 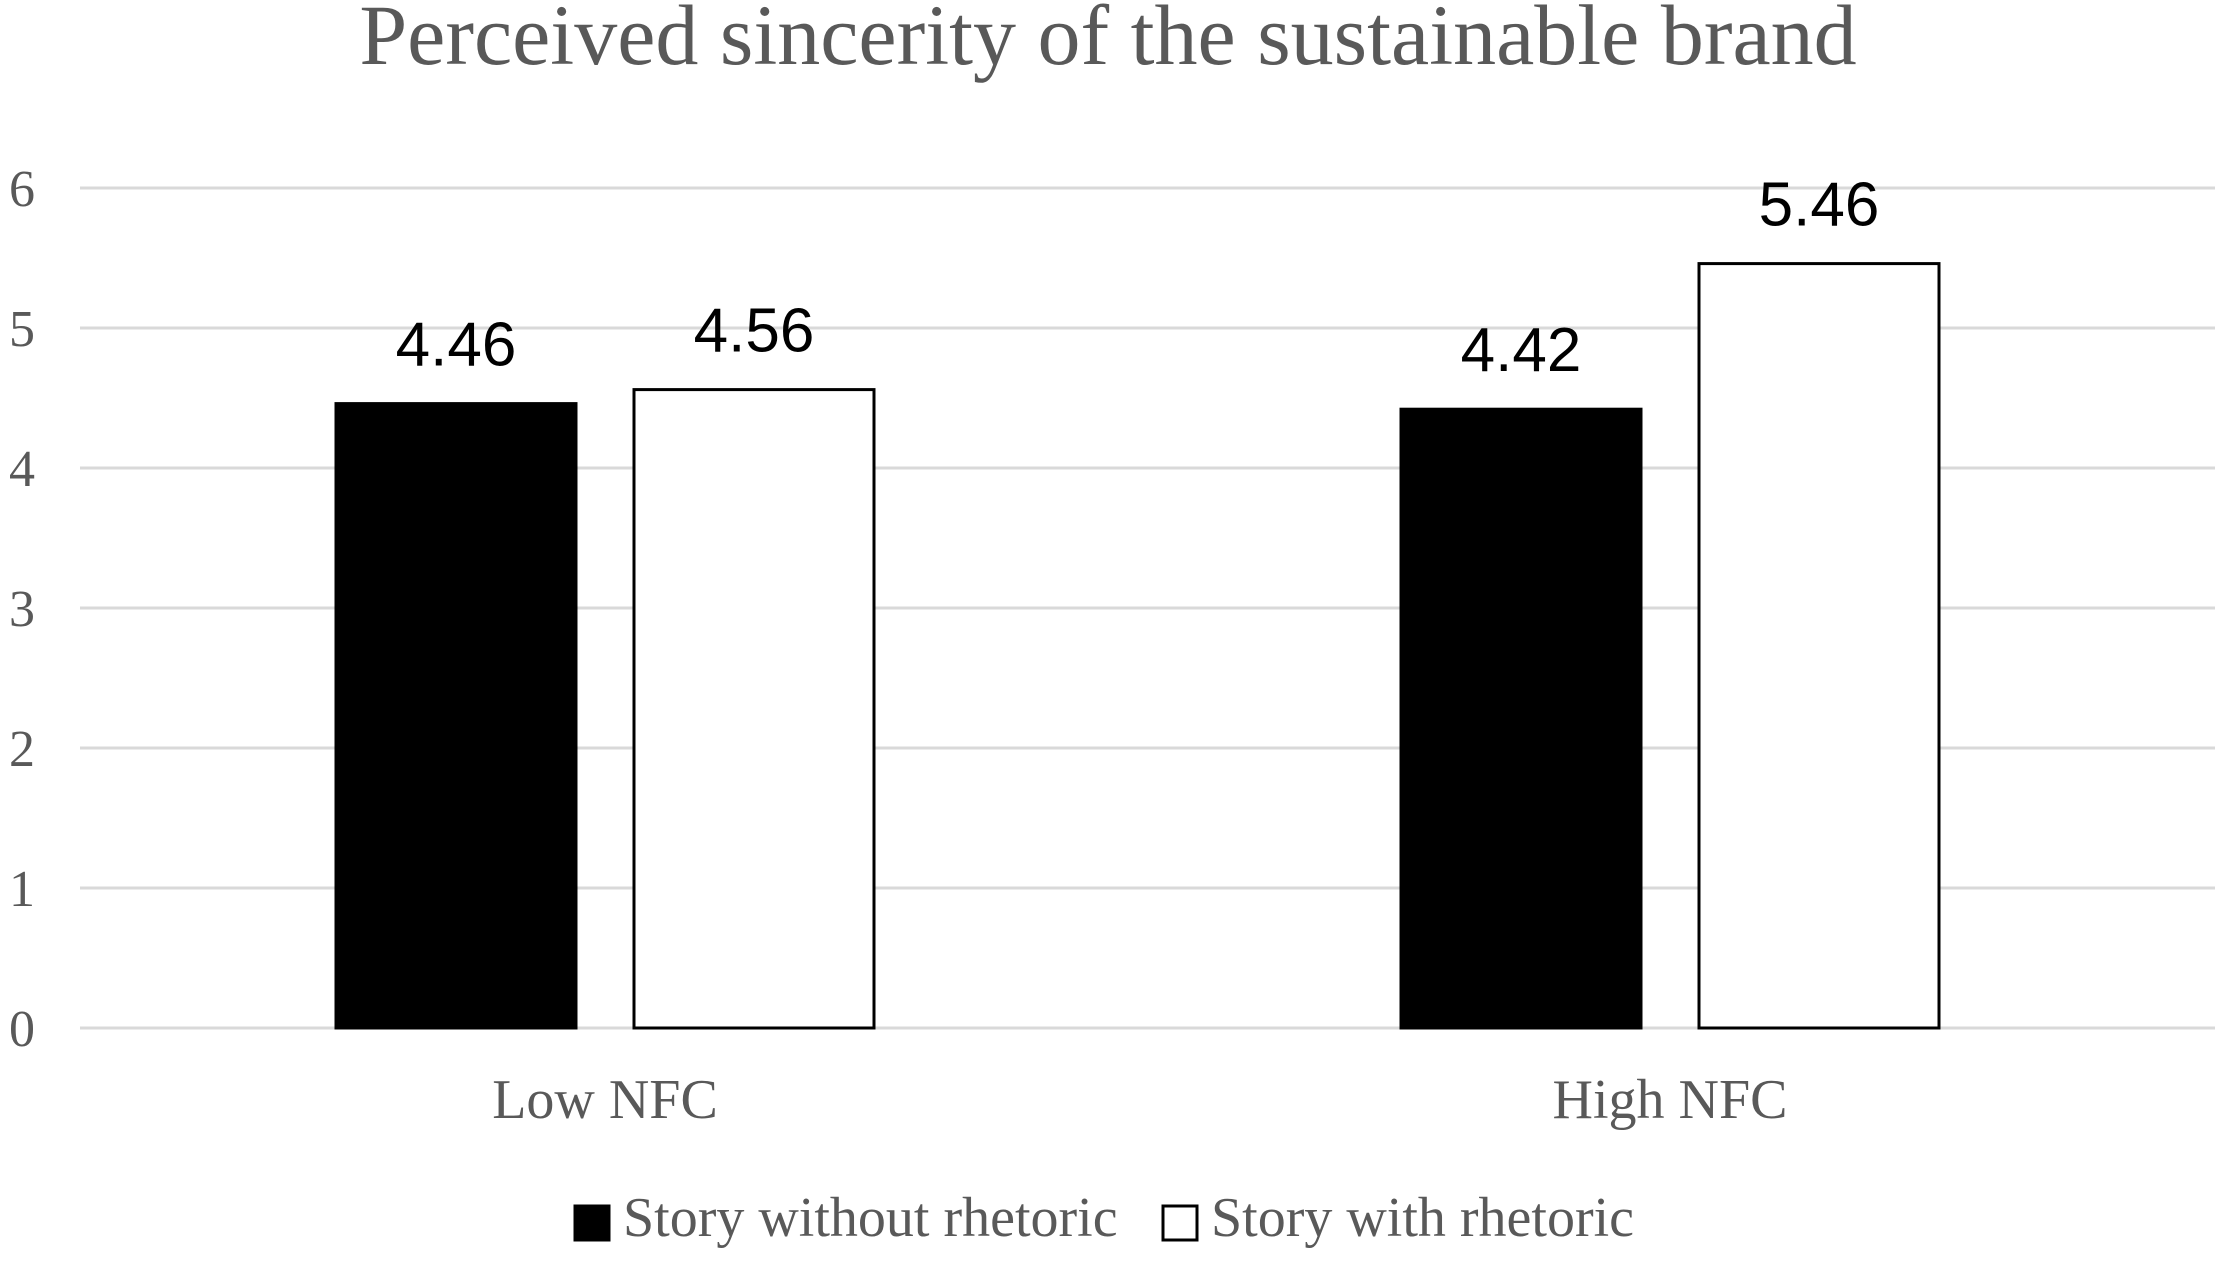 I want to click on y-tick-label: 3, so click(x=22, y=609).